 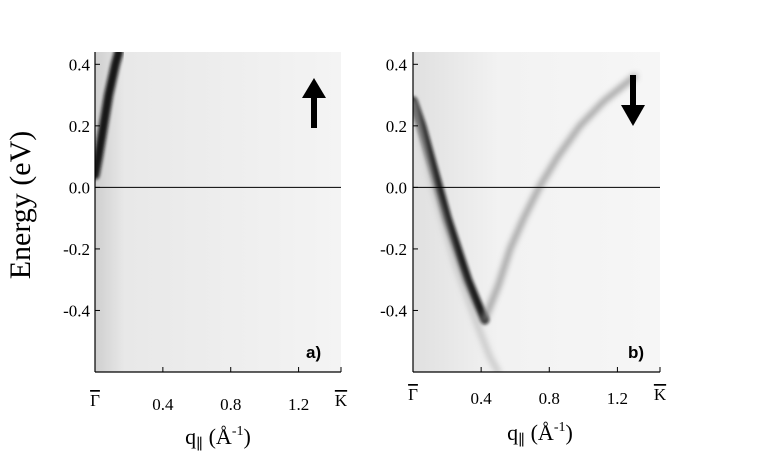 I want to click on panel-b-y-ticks: 0.4 0.2 0.0 -0.2 -0.4, so click(x=399, y=187).